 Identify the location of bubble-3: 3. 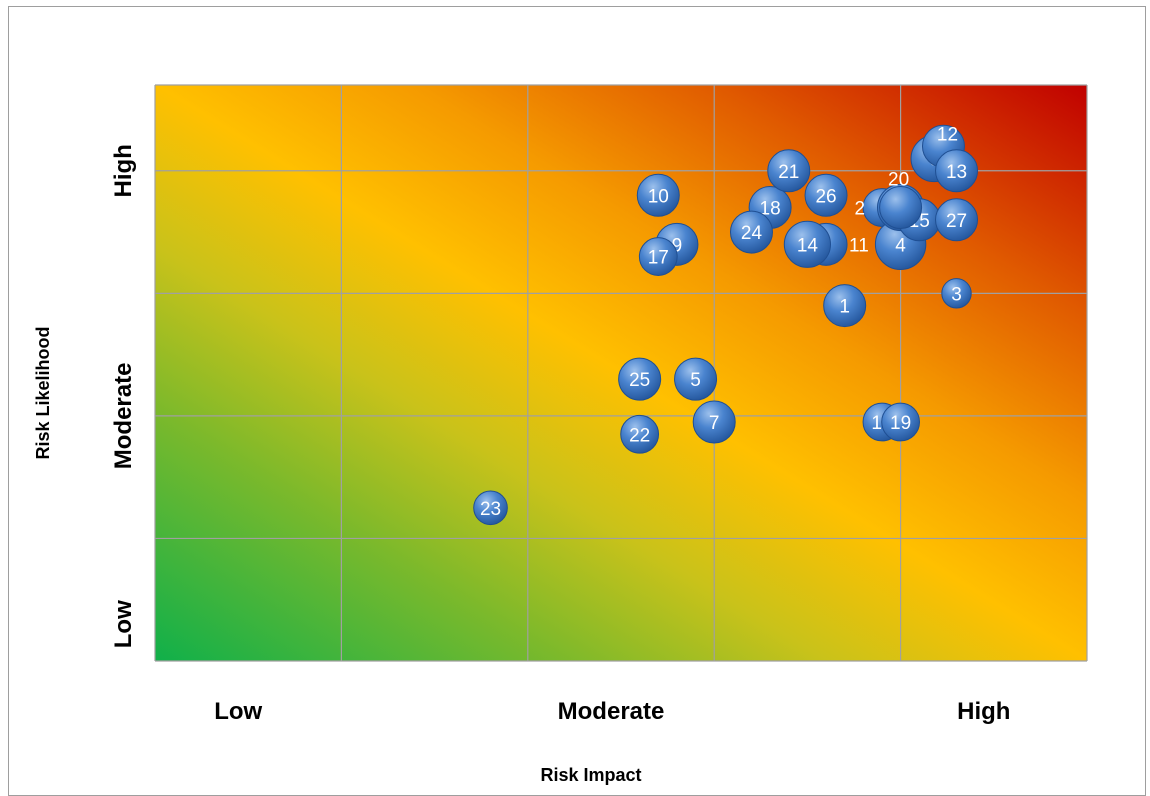
(956, 293).